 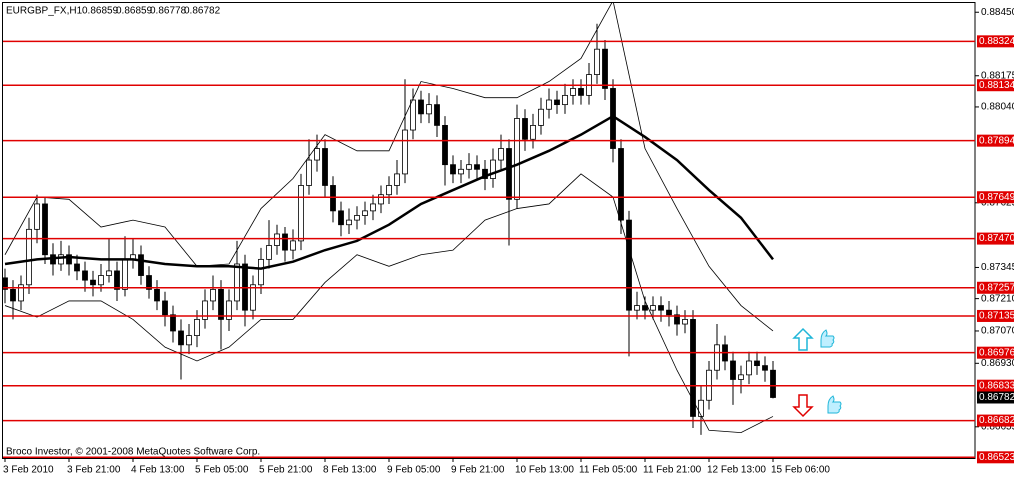 I want to click on y-tick-label: 0.88450, so click(x=997, y=12).